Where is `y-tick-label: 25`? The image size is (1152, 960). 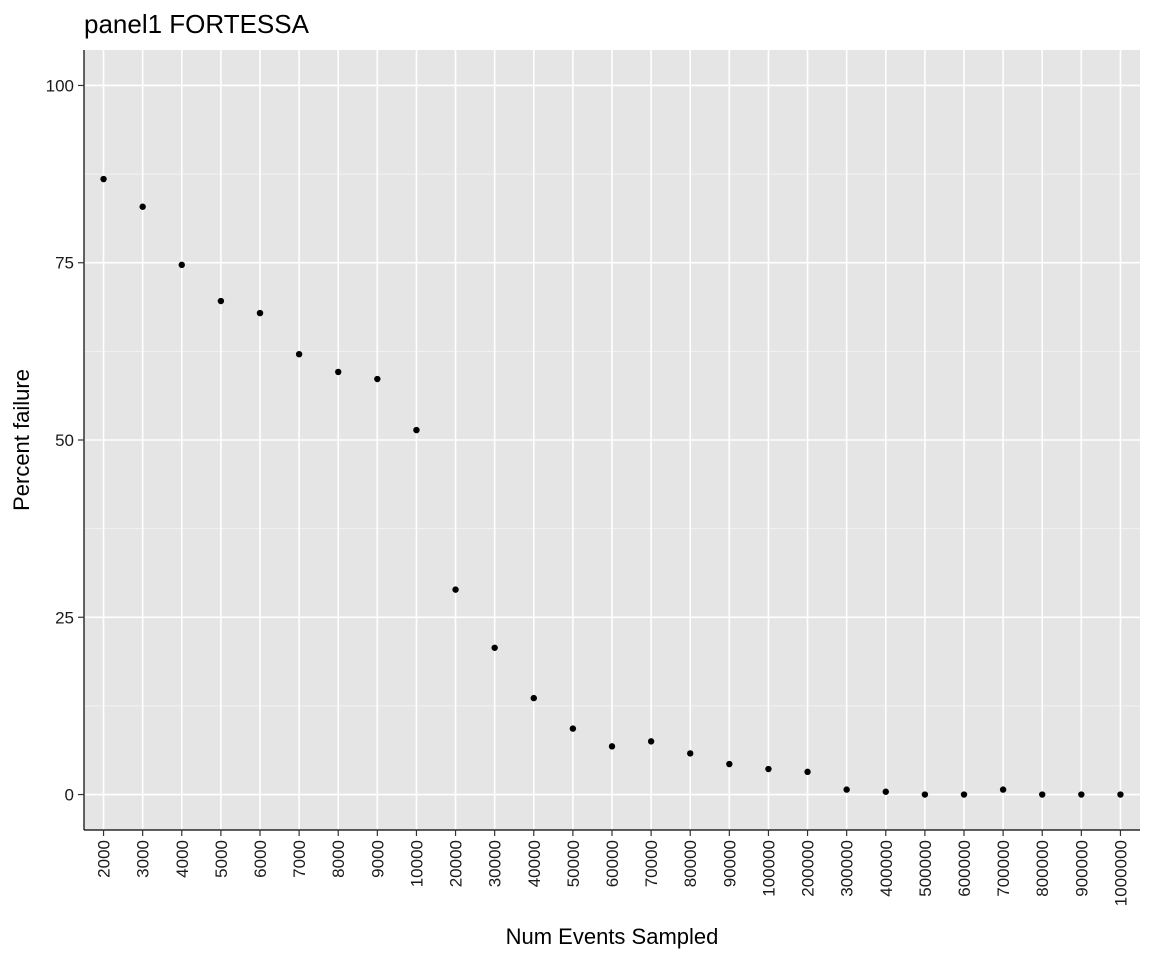
y-tick-label: 25 is located at coordinates (64, 617).